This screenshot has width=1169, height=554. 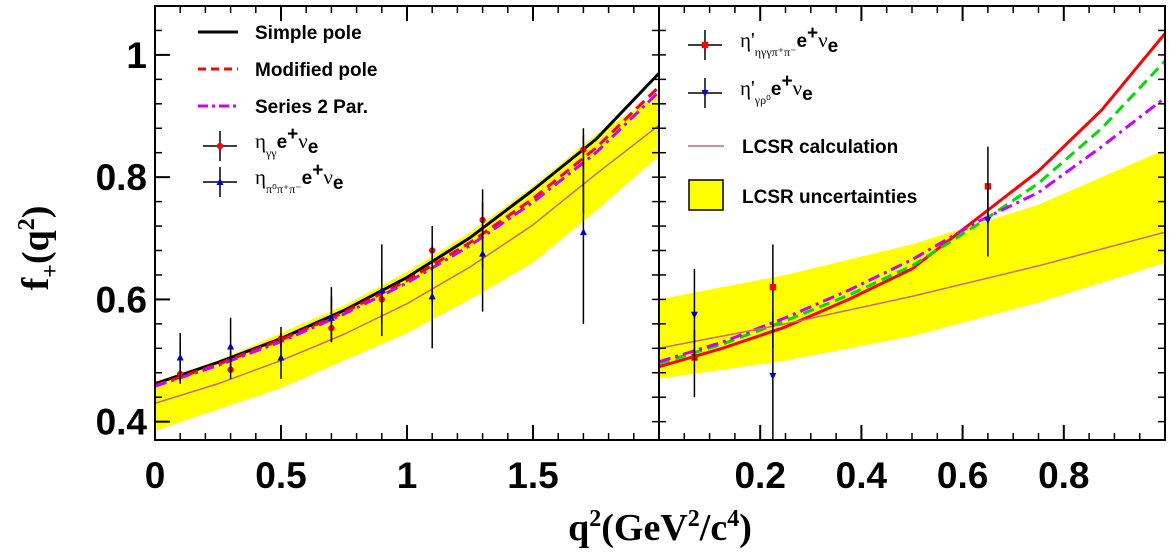 I want to click on y-tick-label: 0.8, so click(x=121, y=177).